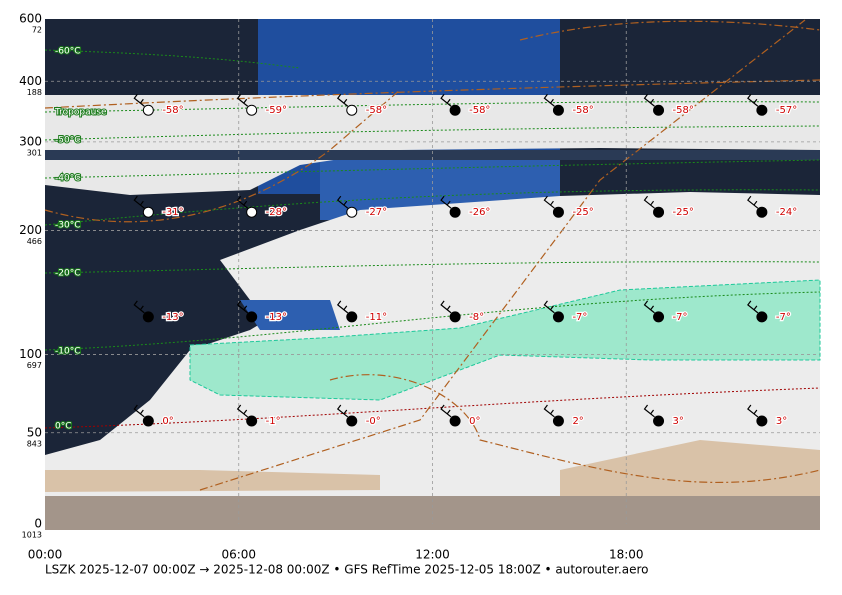  Describe the element at coordinates (37, 30) in the screenshot. I see `y-pressure-label: 72` at that location.